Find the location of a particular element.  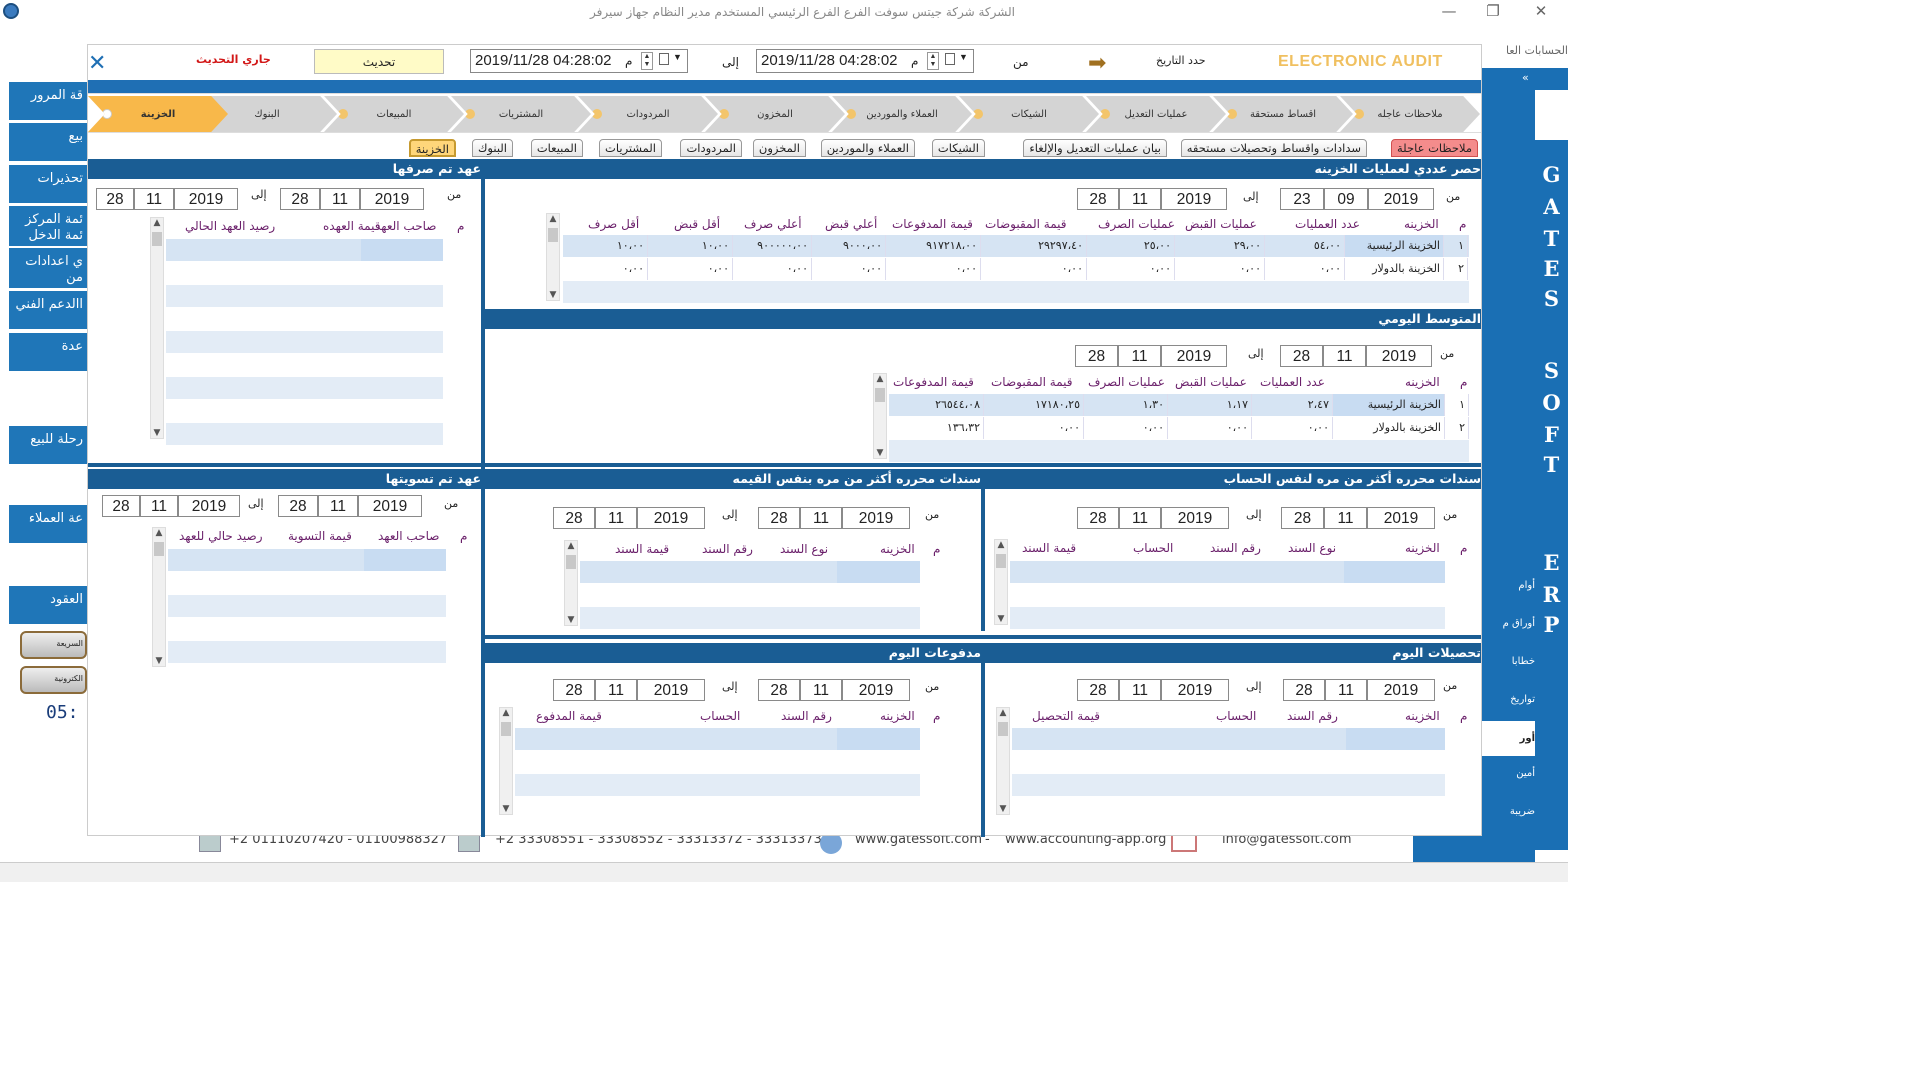

tc-r2-c4: ٠،٠٠ is located at coordinates (1220, 269).